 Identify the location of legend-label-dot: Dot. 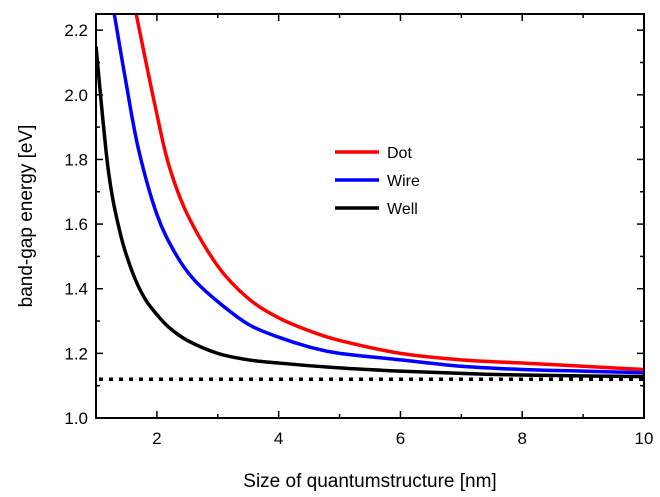
(399, 153).